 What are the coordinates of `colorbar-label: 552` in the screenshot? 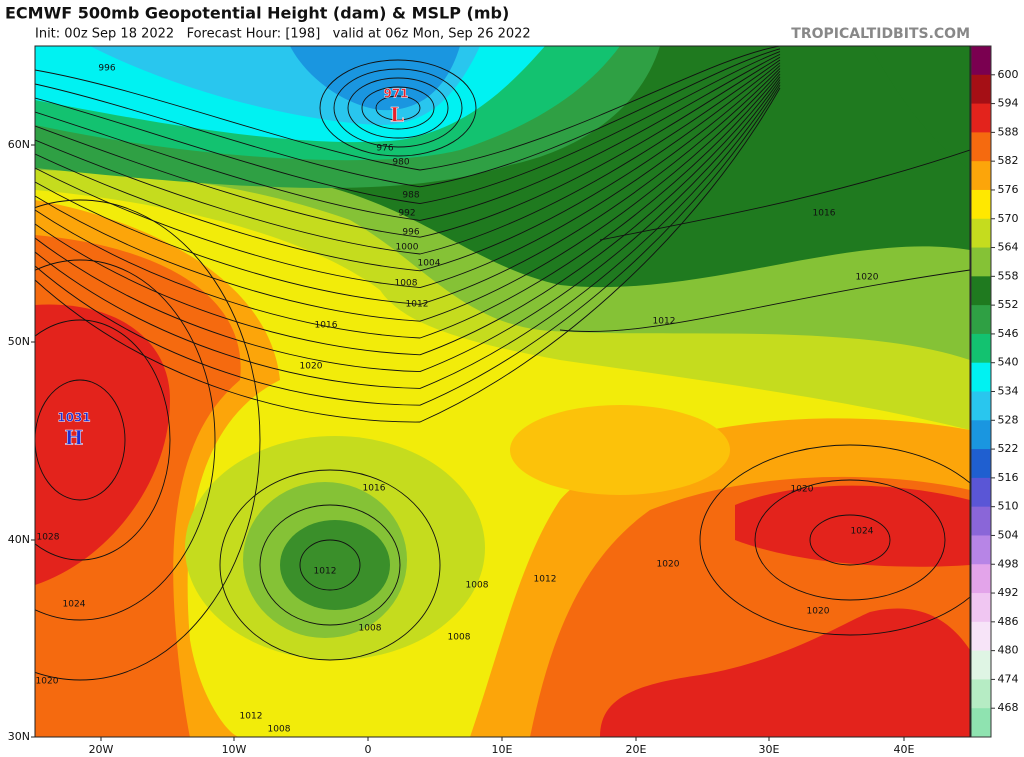 It's located at (1008, 304).